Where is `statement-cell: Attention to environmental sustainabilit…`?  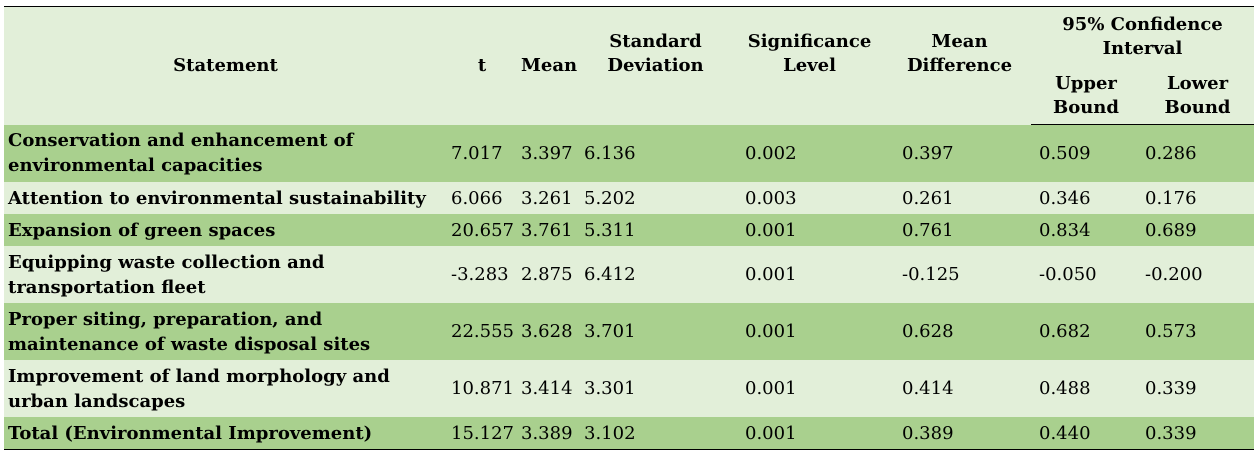
statement-cell: Attention to environmental sustainabilit… is located at coordinates (225, 198).